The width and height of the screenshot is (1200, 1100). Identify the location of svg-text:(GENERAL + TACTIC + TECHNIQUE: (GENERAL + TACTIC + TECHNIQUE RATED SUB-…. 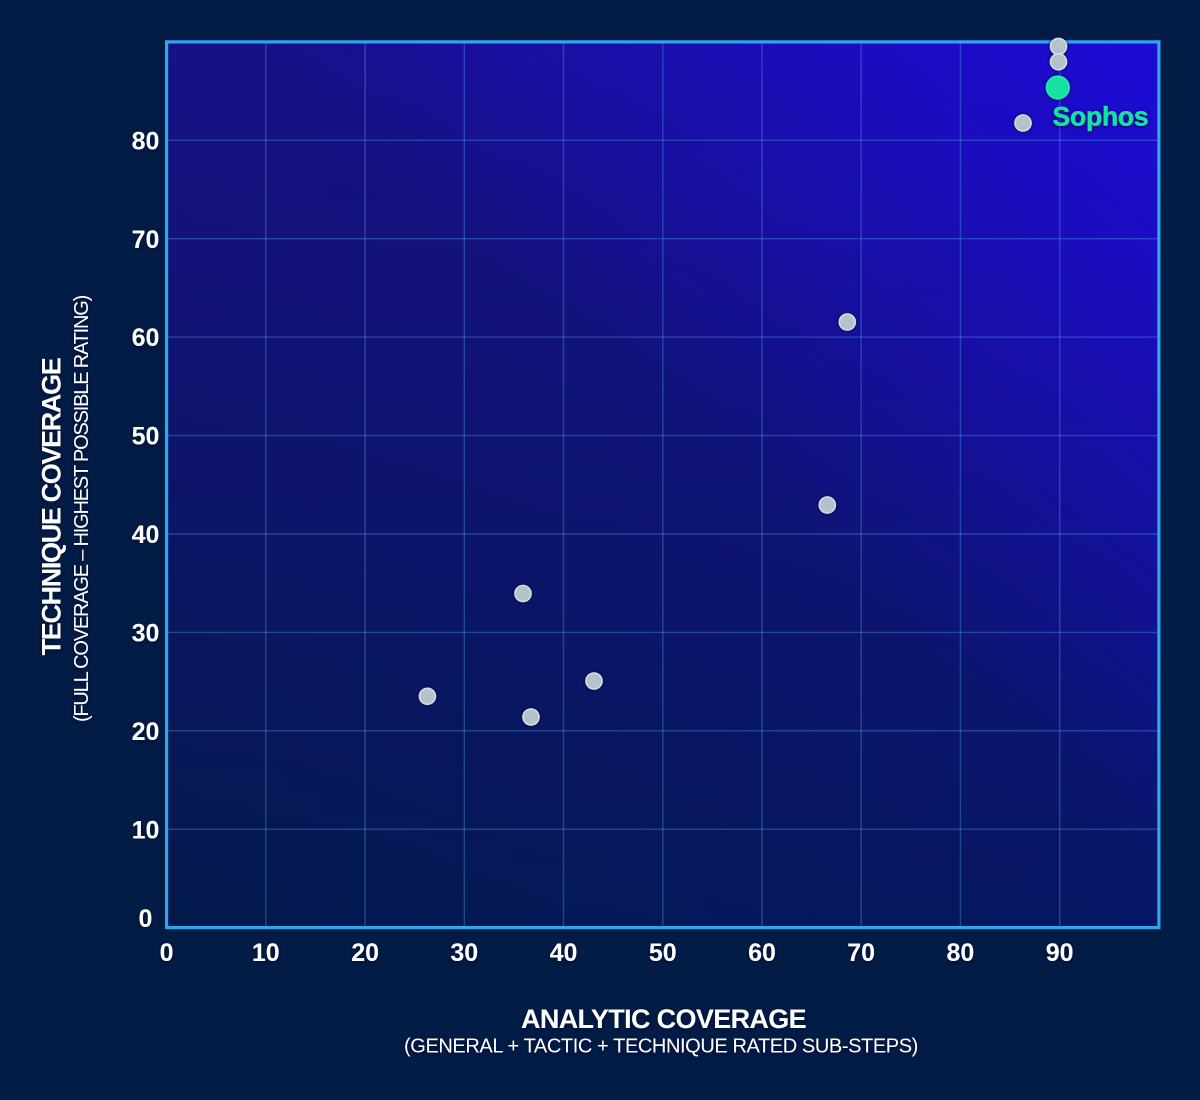
(661, 1047).